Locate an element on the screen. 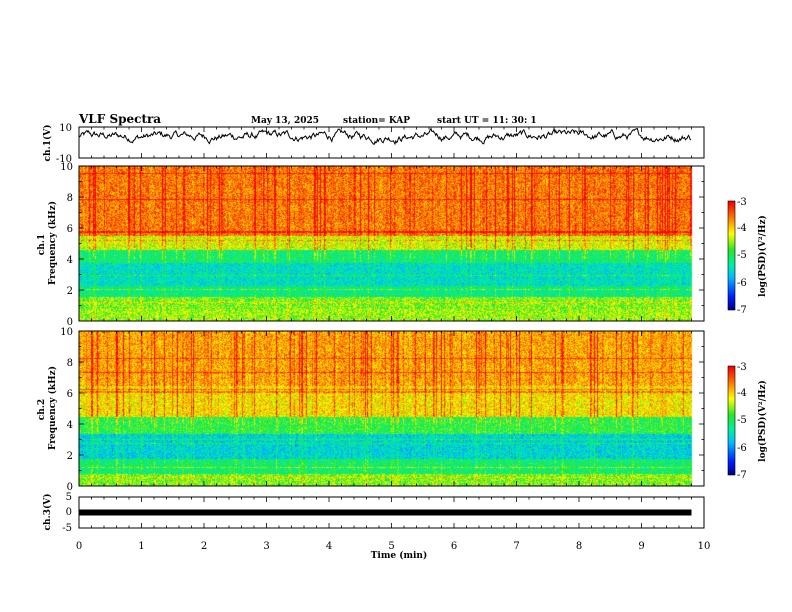  ch3-waveform-xticks is located at coordinates (391, 512).